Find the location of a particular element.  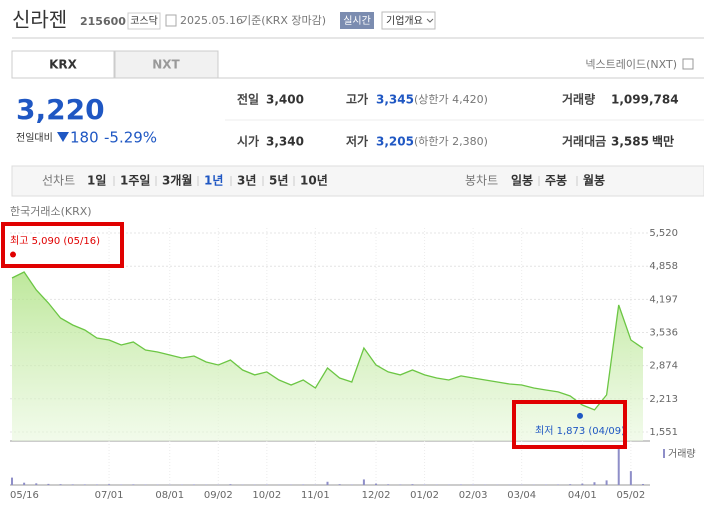

period-group-label: 선차트 is located at coordinates (58, 181).